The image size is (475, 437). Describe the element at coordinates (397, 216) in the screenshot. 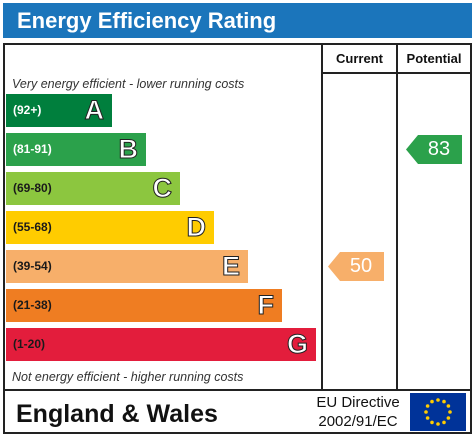

I see `potential-column-divider` at that location.